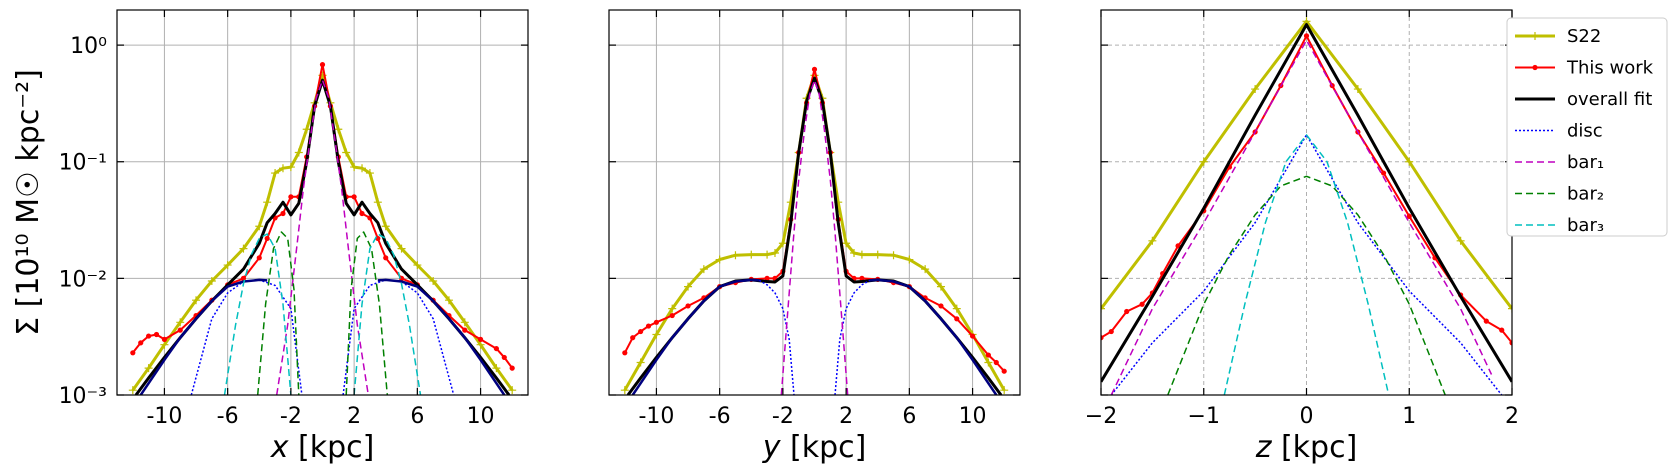 The image size is (1676, 472). What do you see at coordinates (1585, 162) in the screenshot?
I see `legend-label: bar₁` at bounding box center [1585, 162].